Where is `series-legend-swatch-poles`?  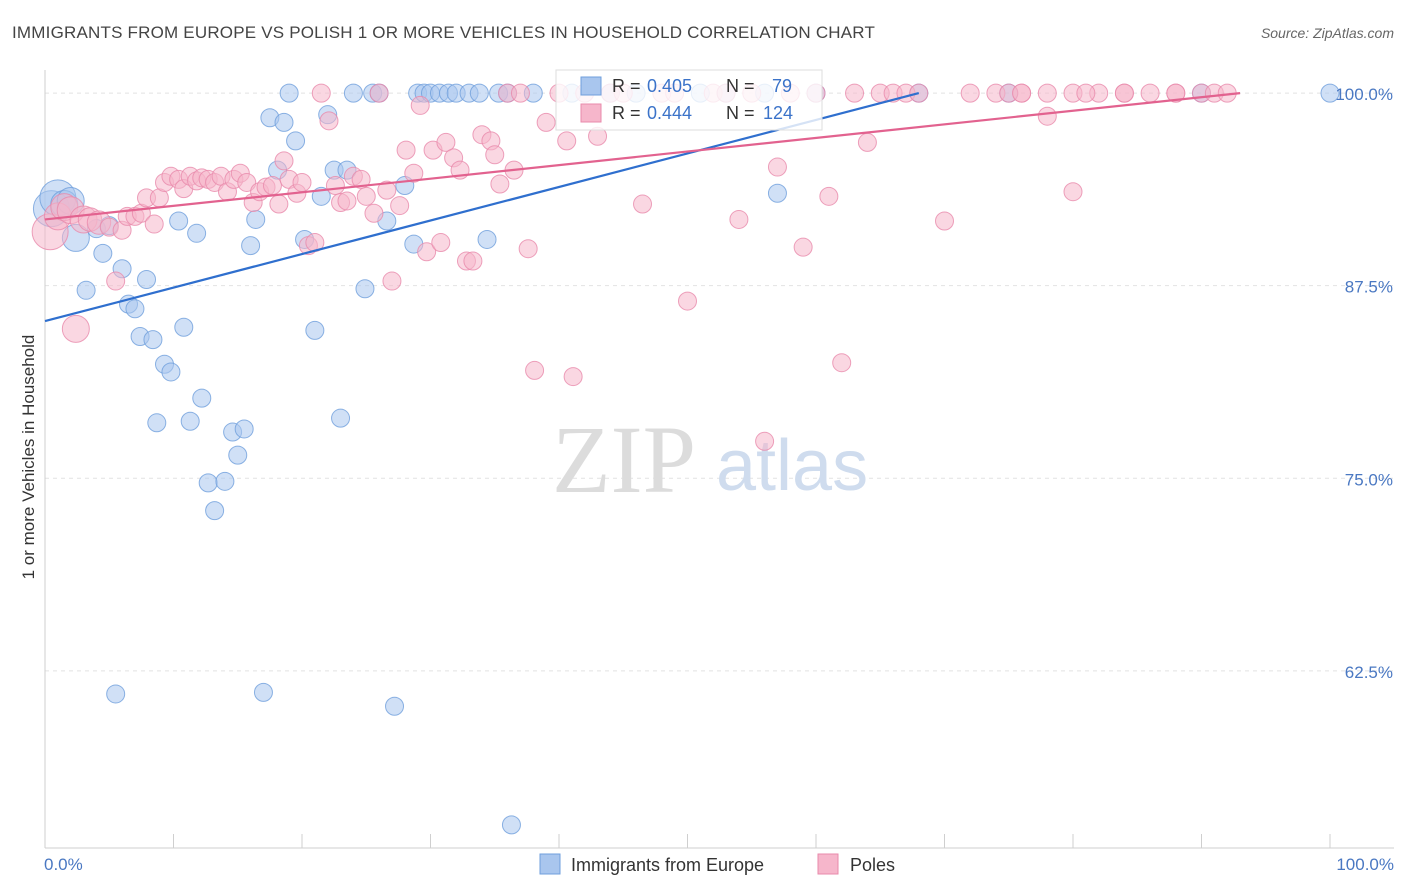 series-legend-swatch-poles is located at coordinates (828, 864).